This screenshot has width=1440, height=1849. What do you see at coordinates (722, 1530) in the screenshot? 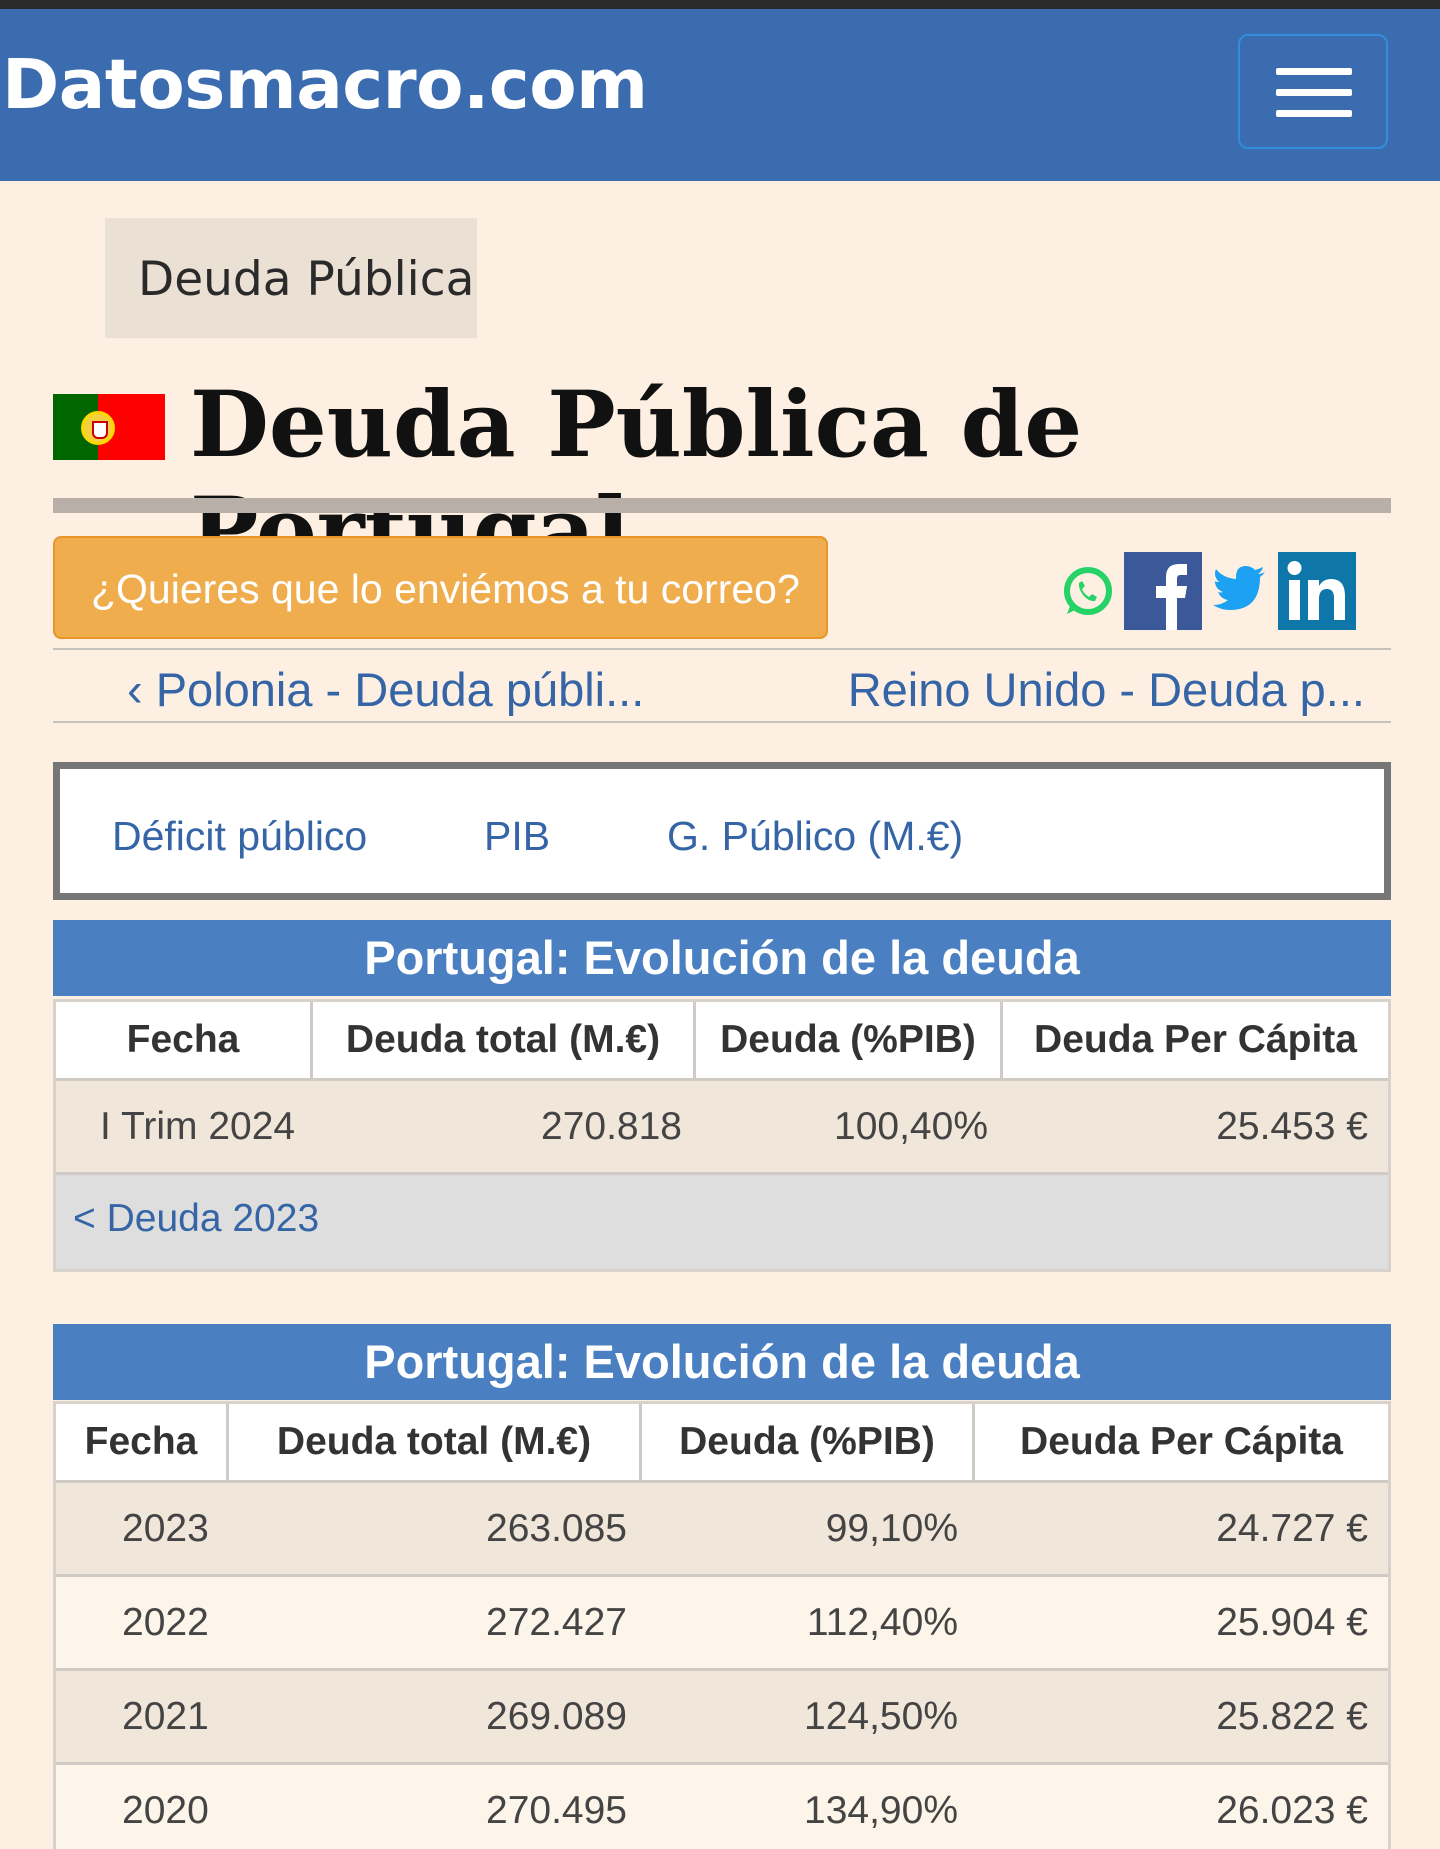
I see `table-row: 2023 263.085 99,10% 24.727 €` at bounding box center [722, 1530].